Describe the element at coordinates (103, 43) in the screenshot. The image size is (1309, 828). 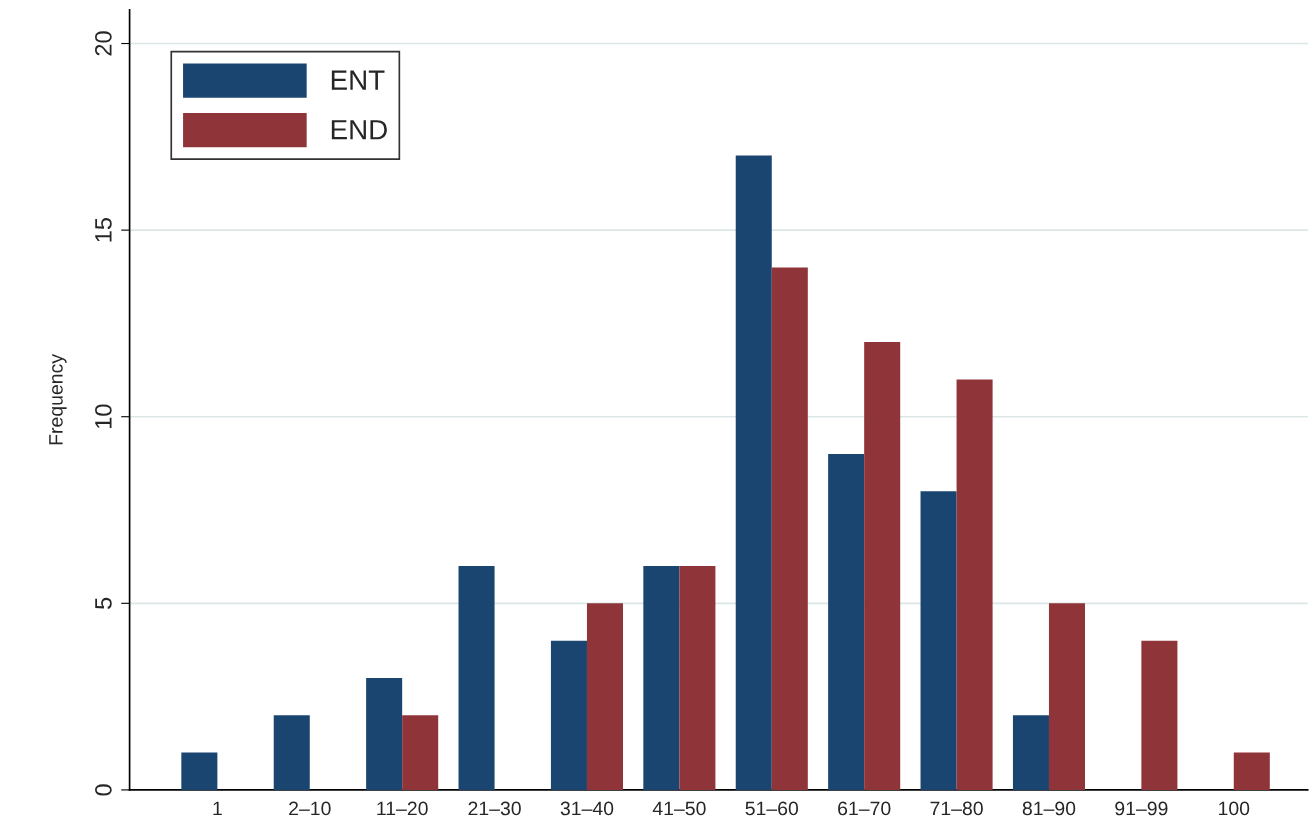
I see `y-tick-label: 20` at that location.